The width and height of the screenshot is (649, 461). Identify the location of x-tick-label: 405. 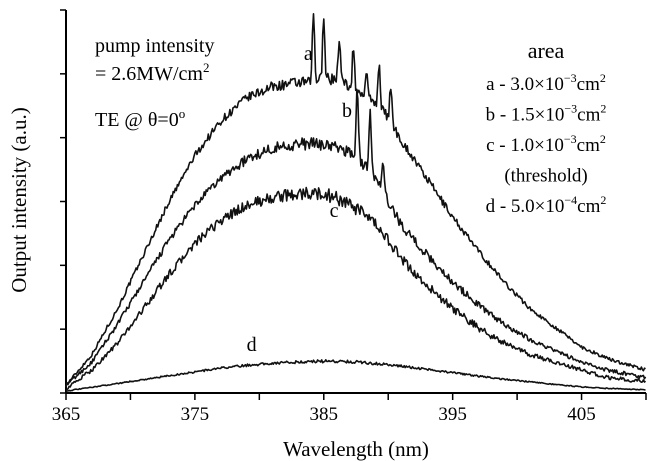
(581, 414).